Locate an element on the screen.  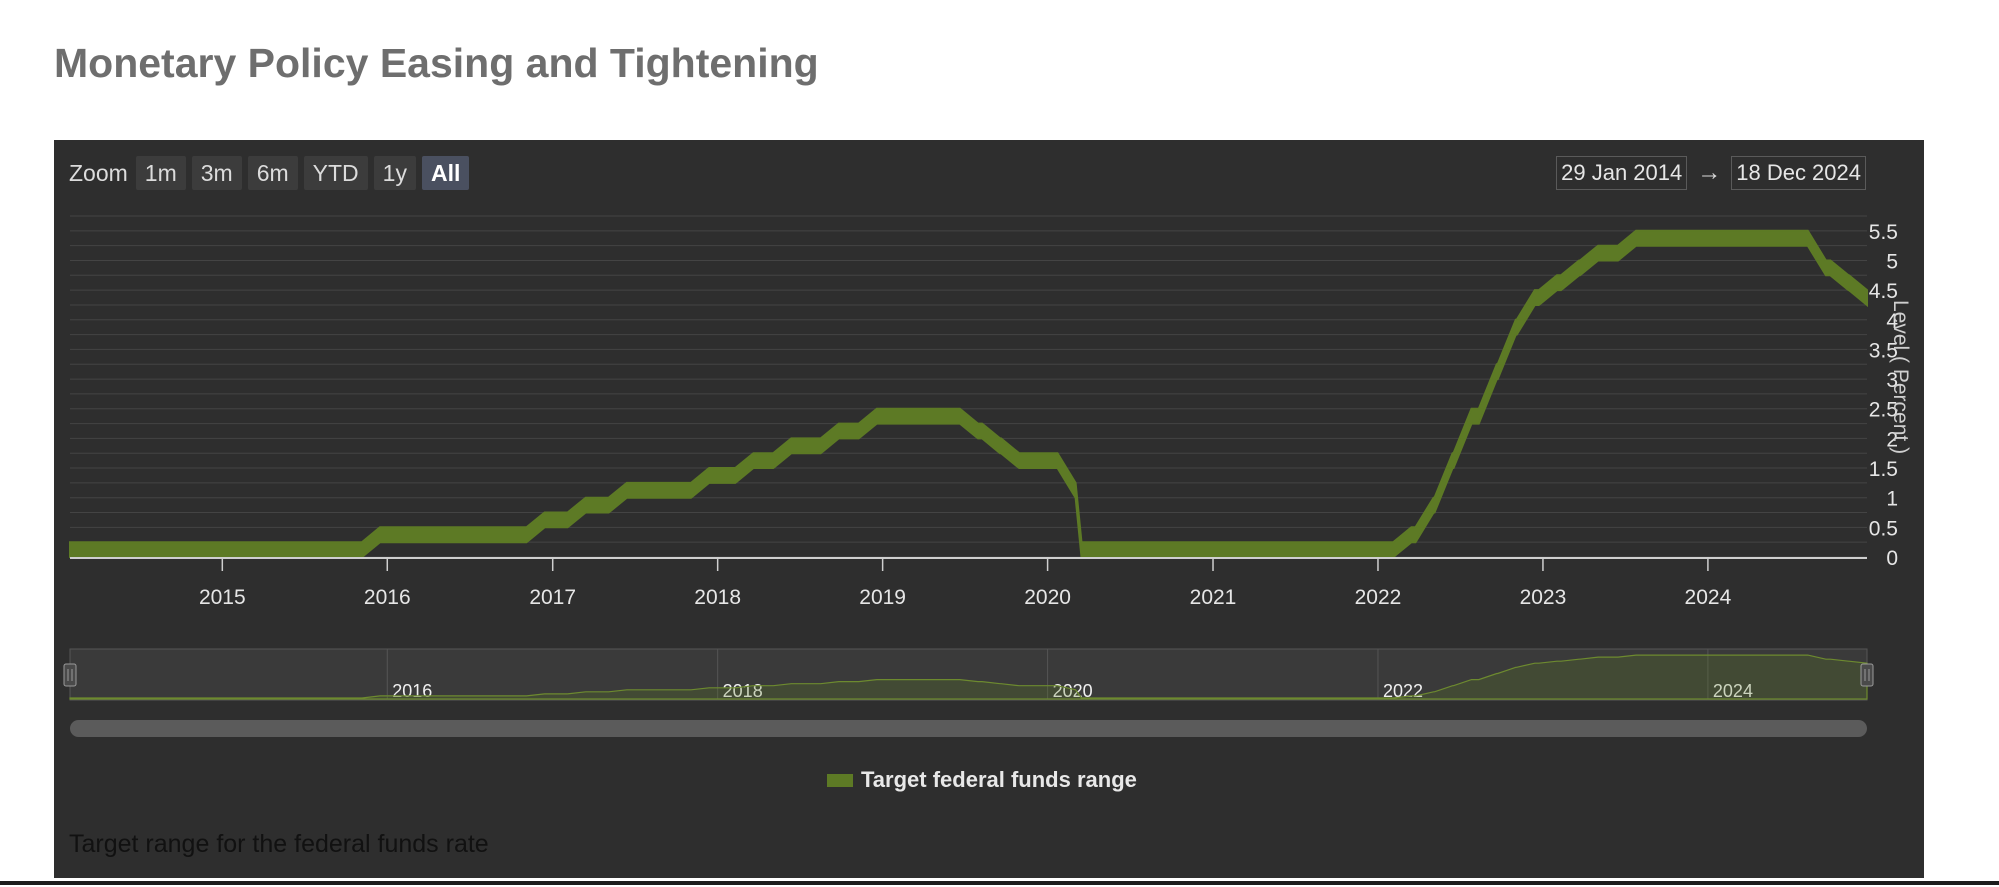
zoom-3m-button: 3m is located at coordinates (216, 173).